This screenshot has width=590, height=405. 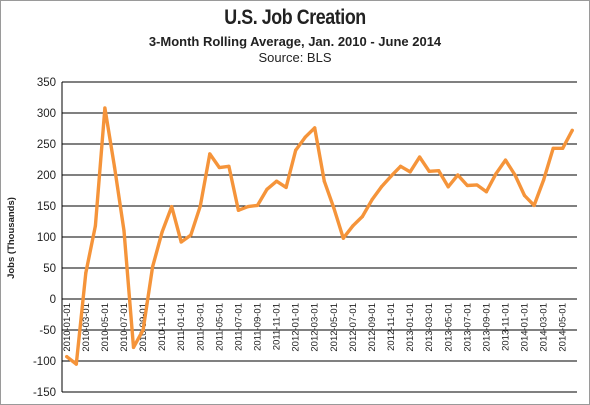 I want to click on y-tick-label: 300, so click(x=46, y=114).